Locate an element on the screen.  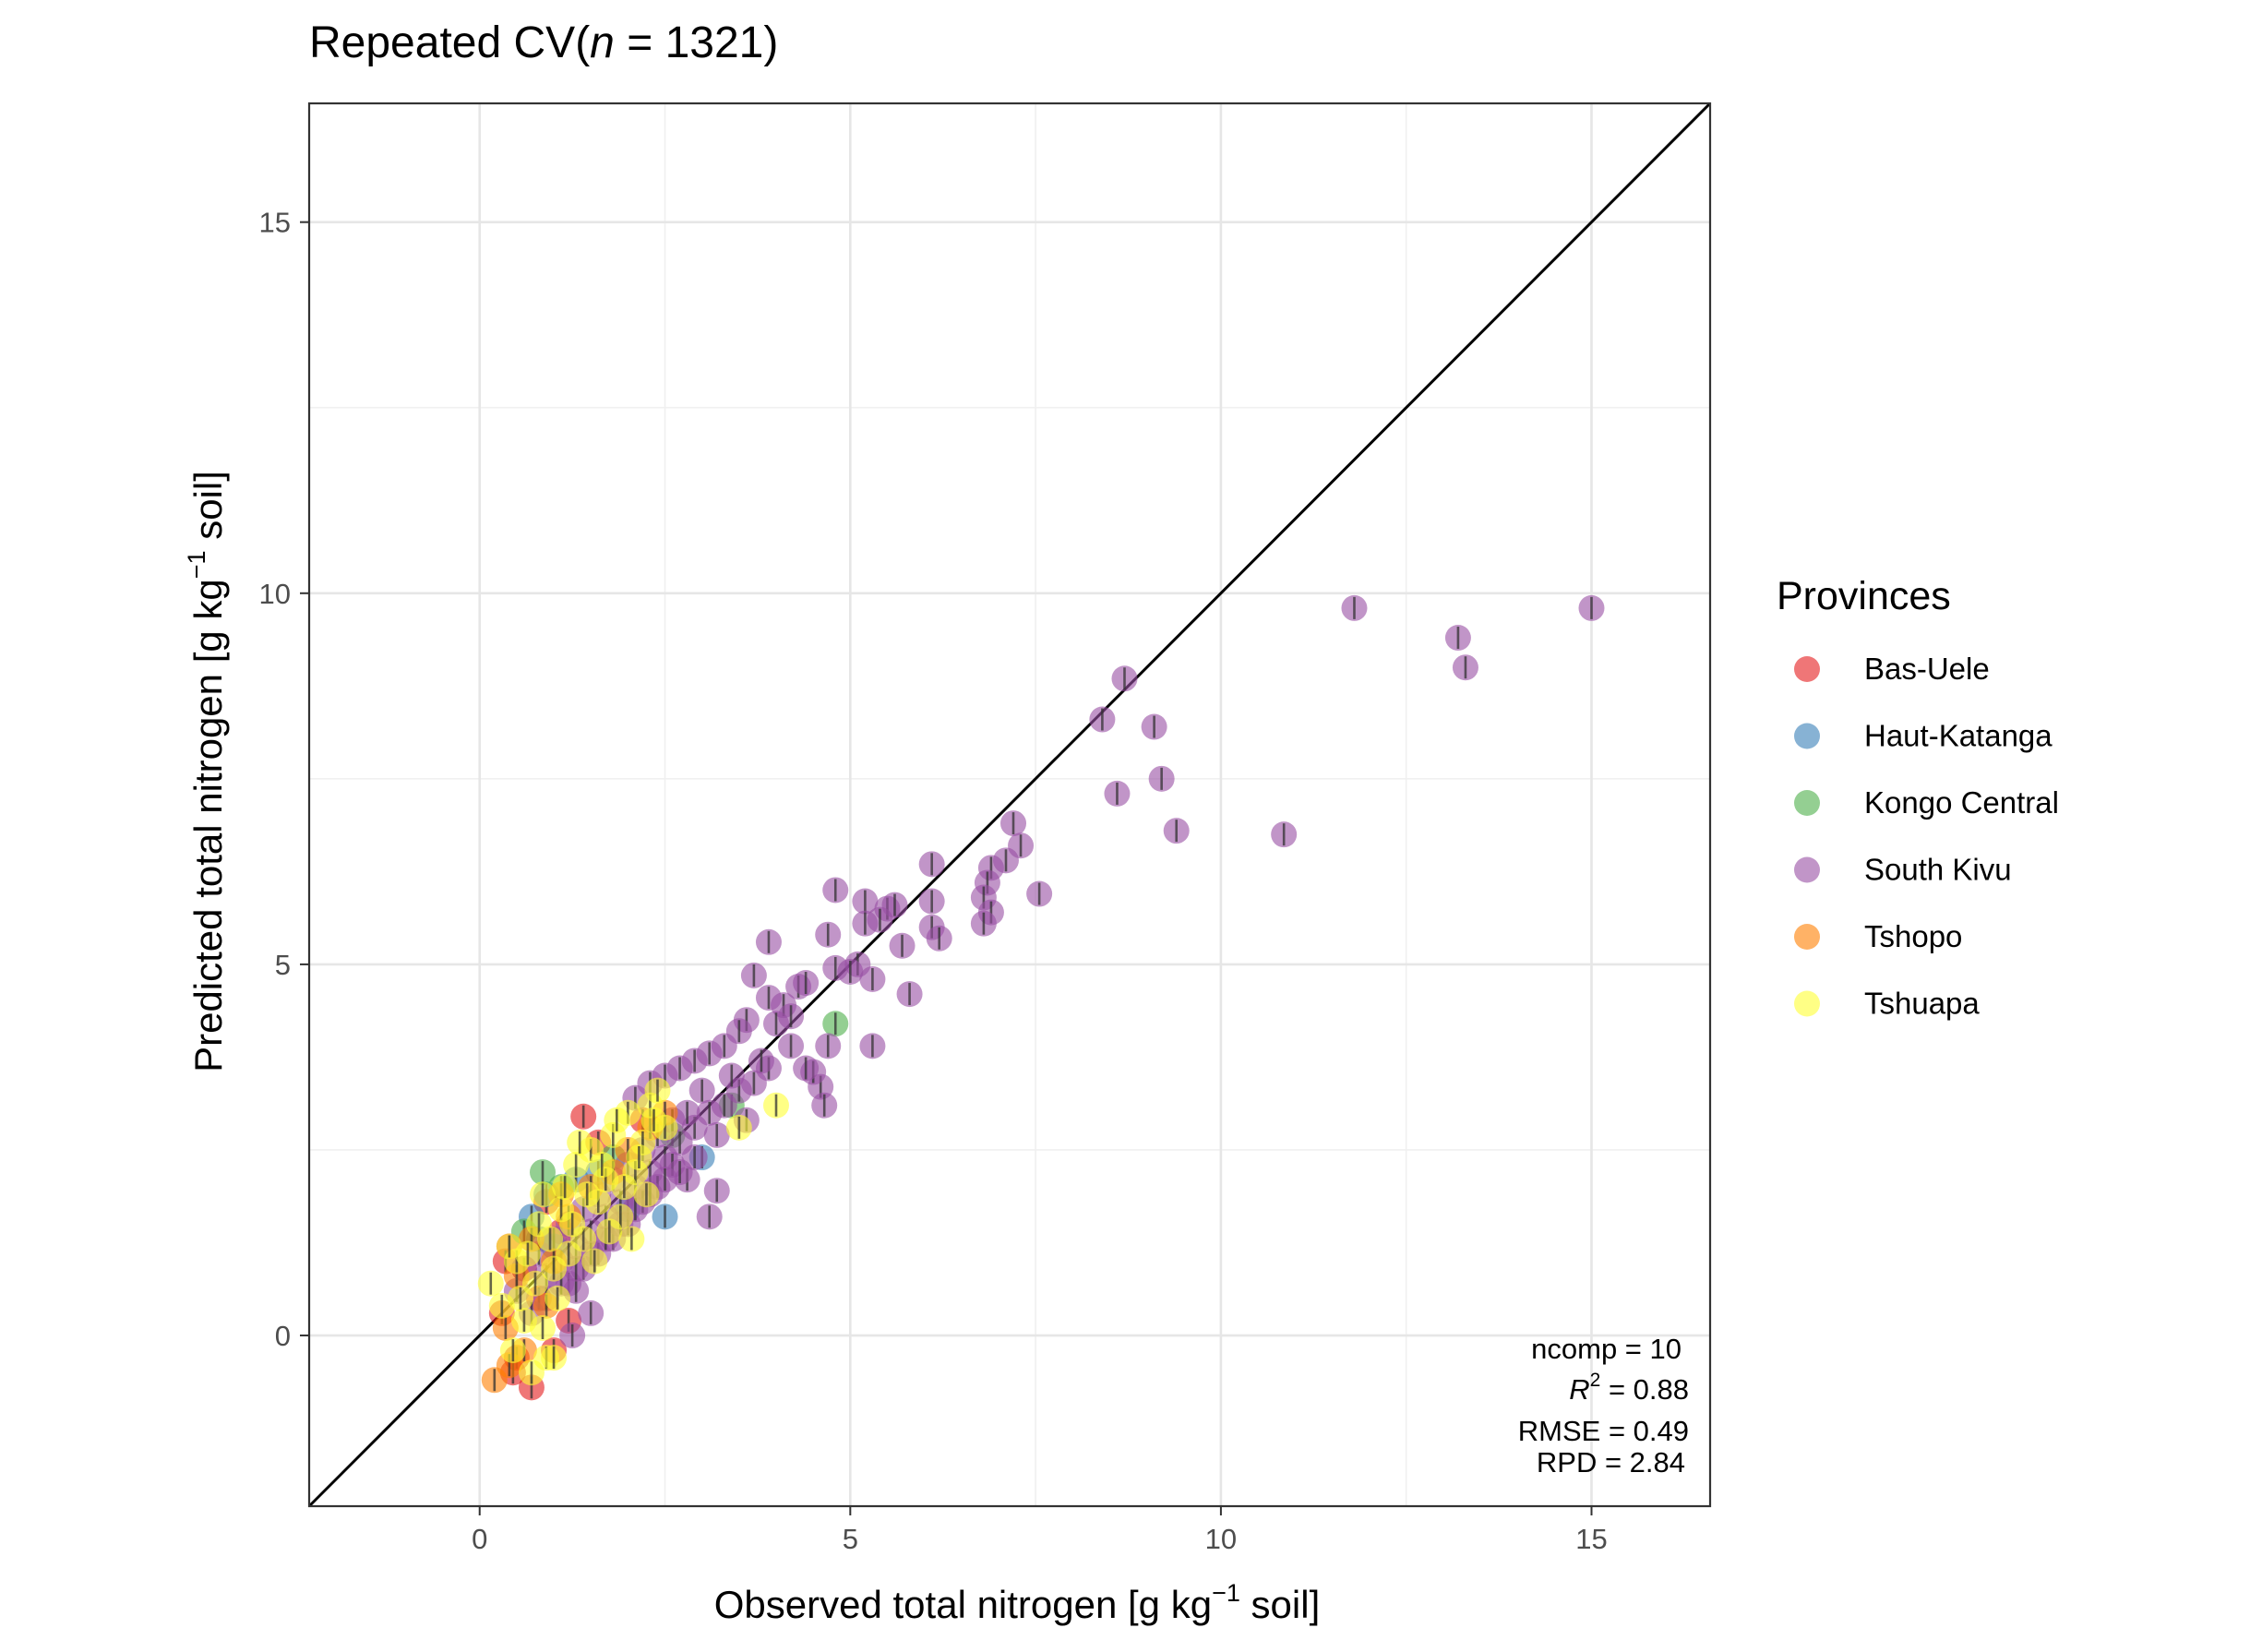
y-axis-ticks: 0 5 10 15 is located at coordinates (284, 780).